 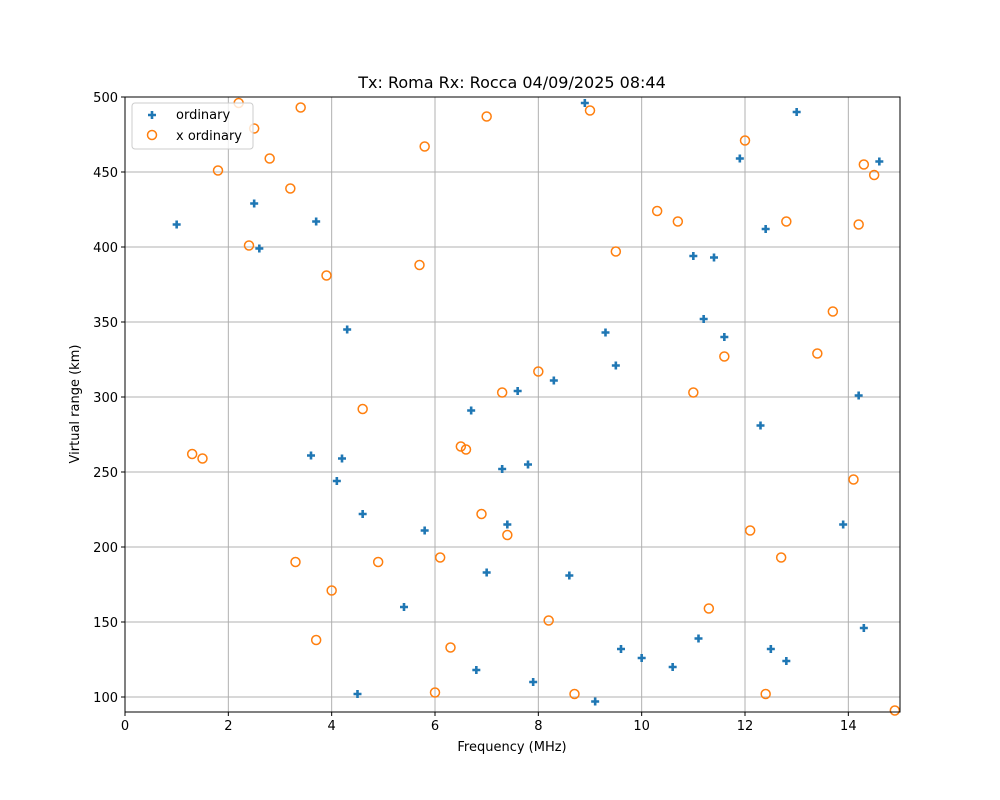 What do you see at coordinates (192, 126) in the screenshot?
I see `legend-box` at bounding box center [192, 126].